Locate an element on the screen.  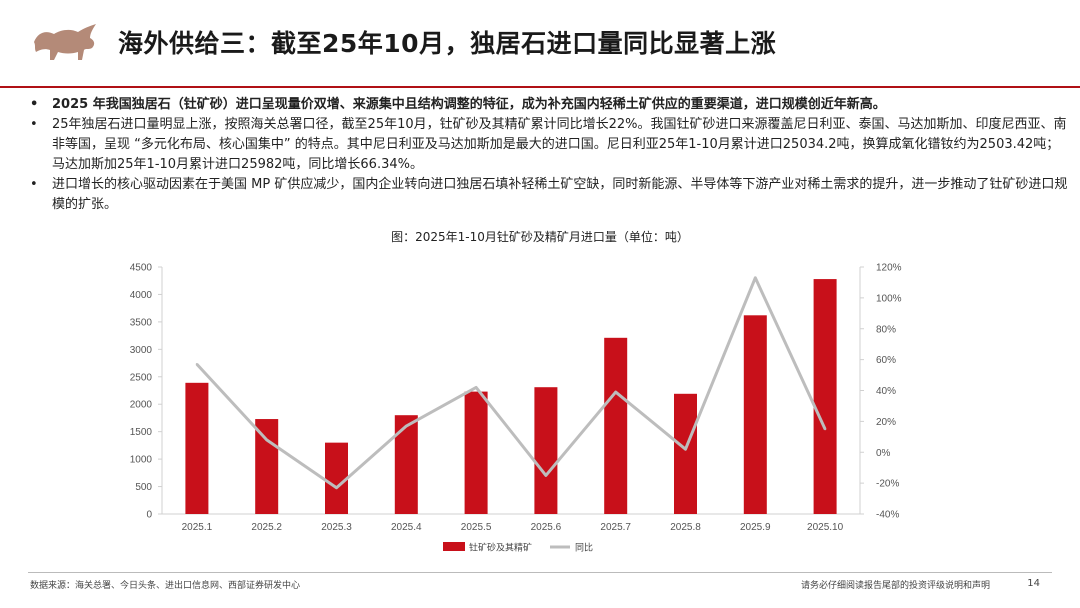
right-tick-label: 120% is located at coordinates (889, 268).